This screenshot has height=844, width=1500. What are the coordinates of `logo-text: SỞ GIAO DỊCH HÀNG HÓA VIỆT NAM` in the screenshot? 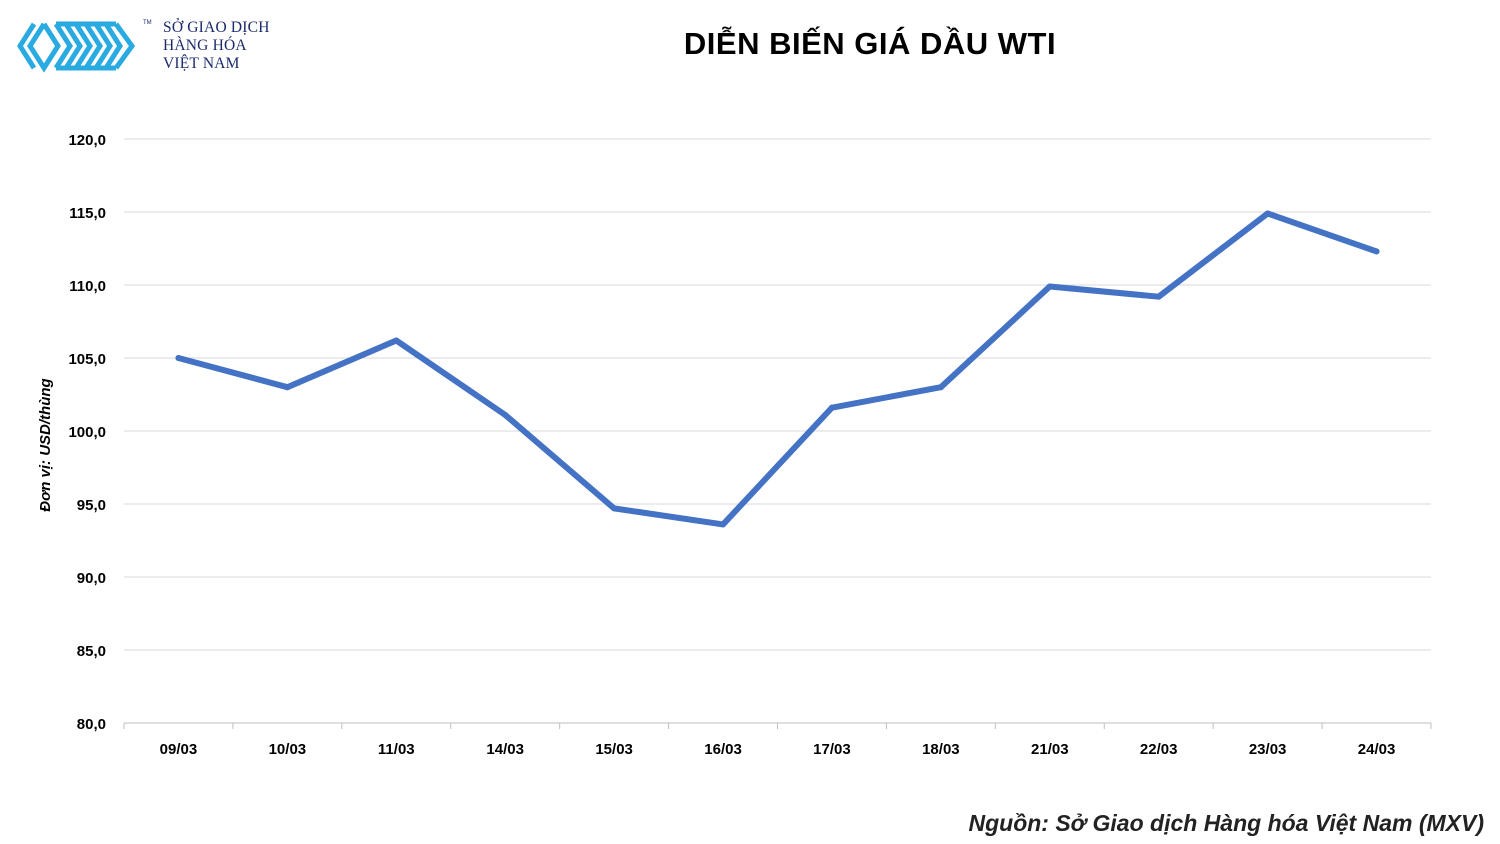 It's located at (216, 46).